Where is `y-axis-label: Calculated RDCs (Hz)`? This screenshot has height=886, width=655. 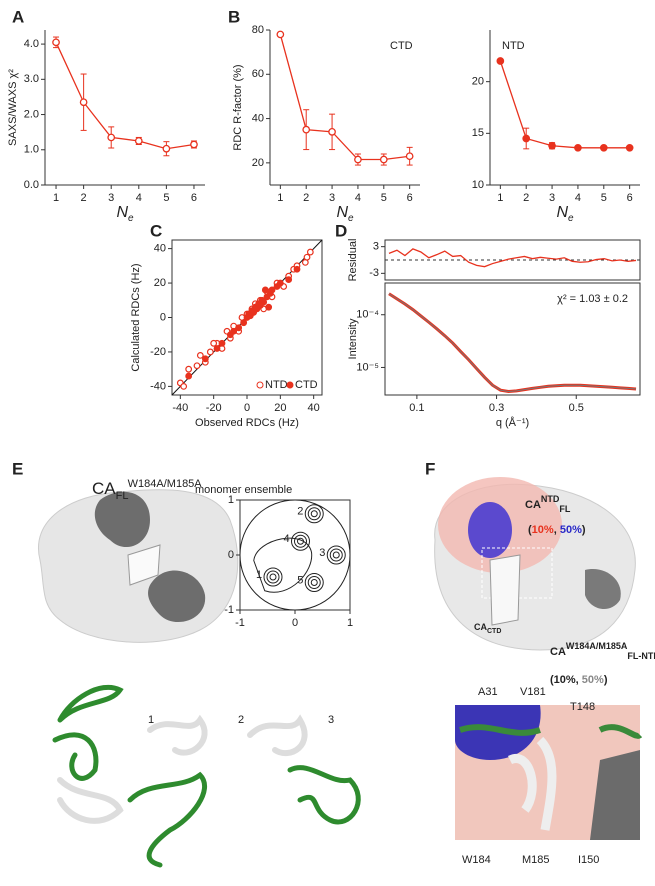
y-axis-label: Calculated RDCs (Hz) is located at coordinates (136, 317).